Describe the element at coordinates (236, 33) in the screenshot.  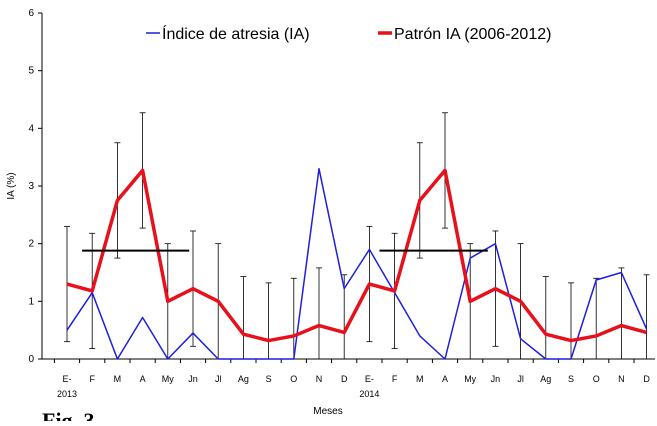
I see `legend-label: Índice de atresia (IA)` at that location.